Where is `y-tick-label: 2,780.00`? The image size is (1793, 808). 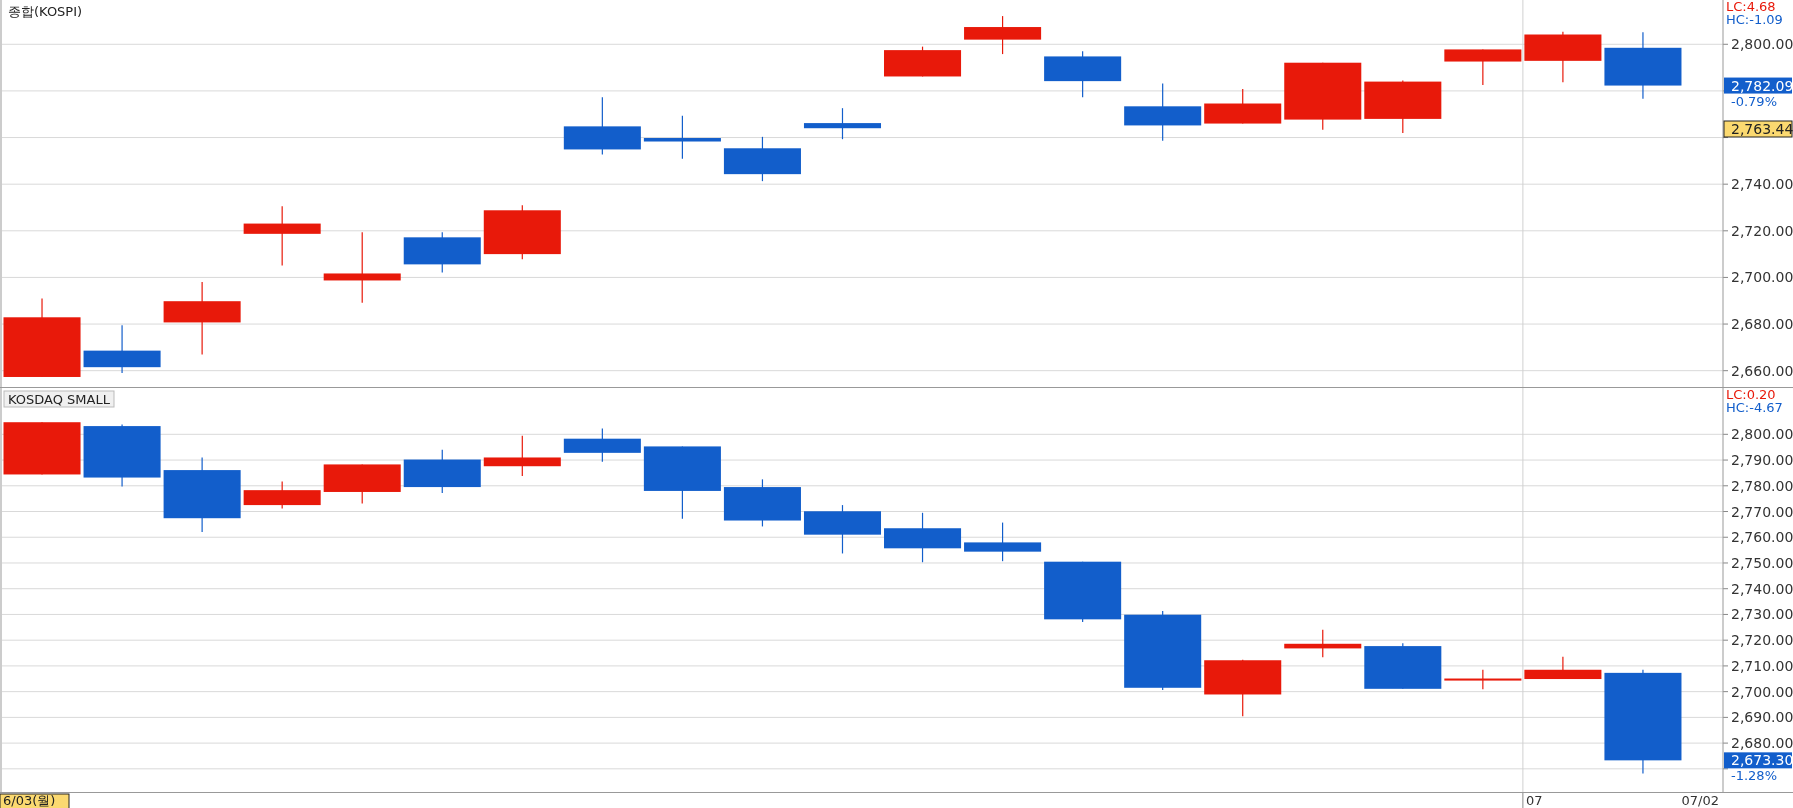
y-tick-label: 2,780.00 is located at coordinates (1762, 485).